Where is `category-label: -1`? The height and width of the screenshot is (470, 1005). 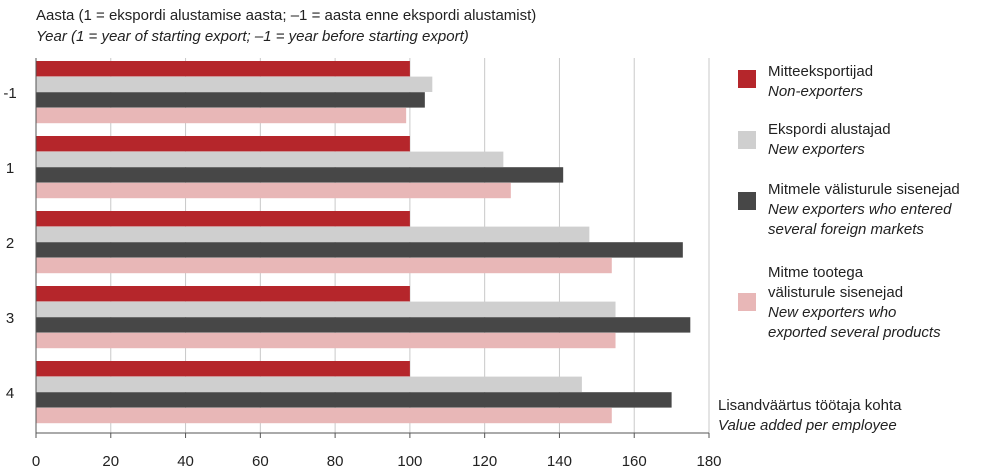
category-label: -1 is located at coordinates (9, 93).